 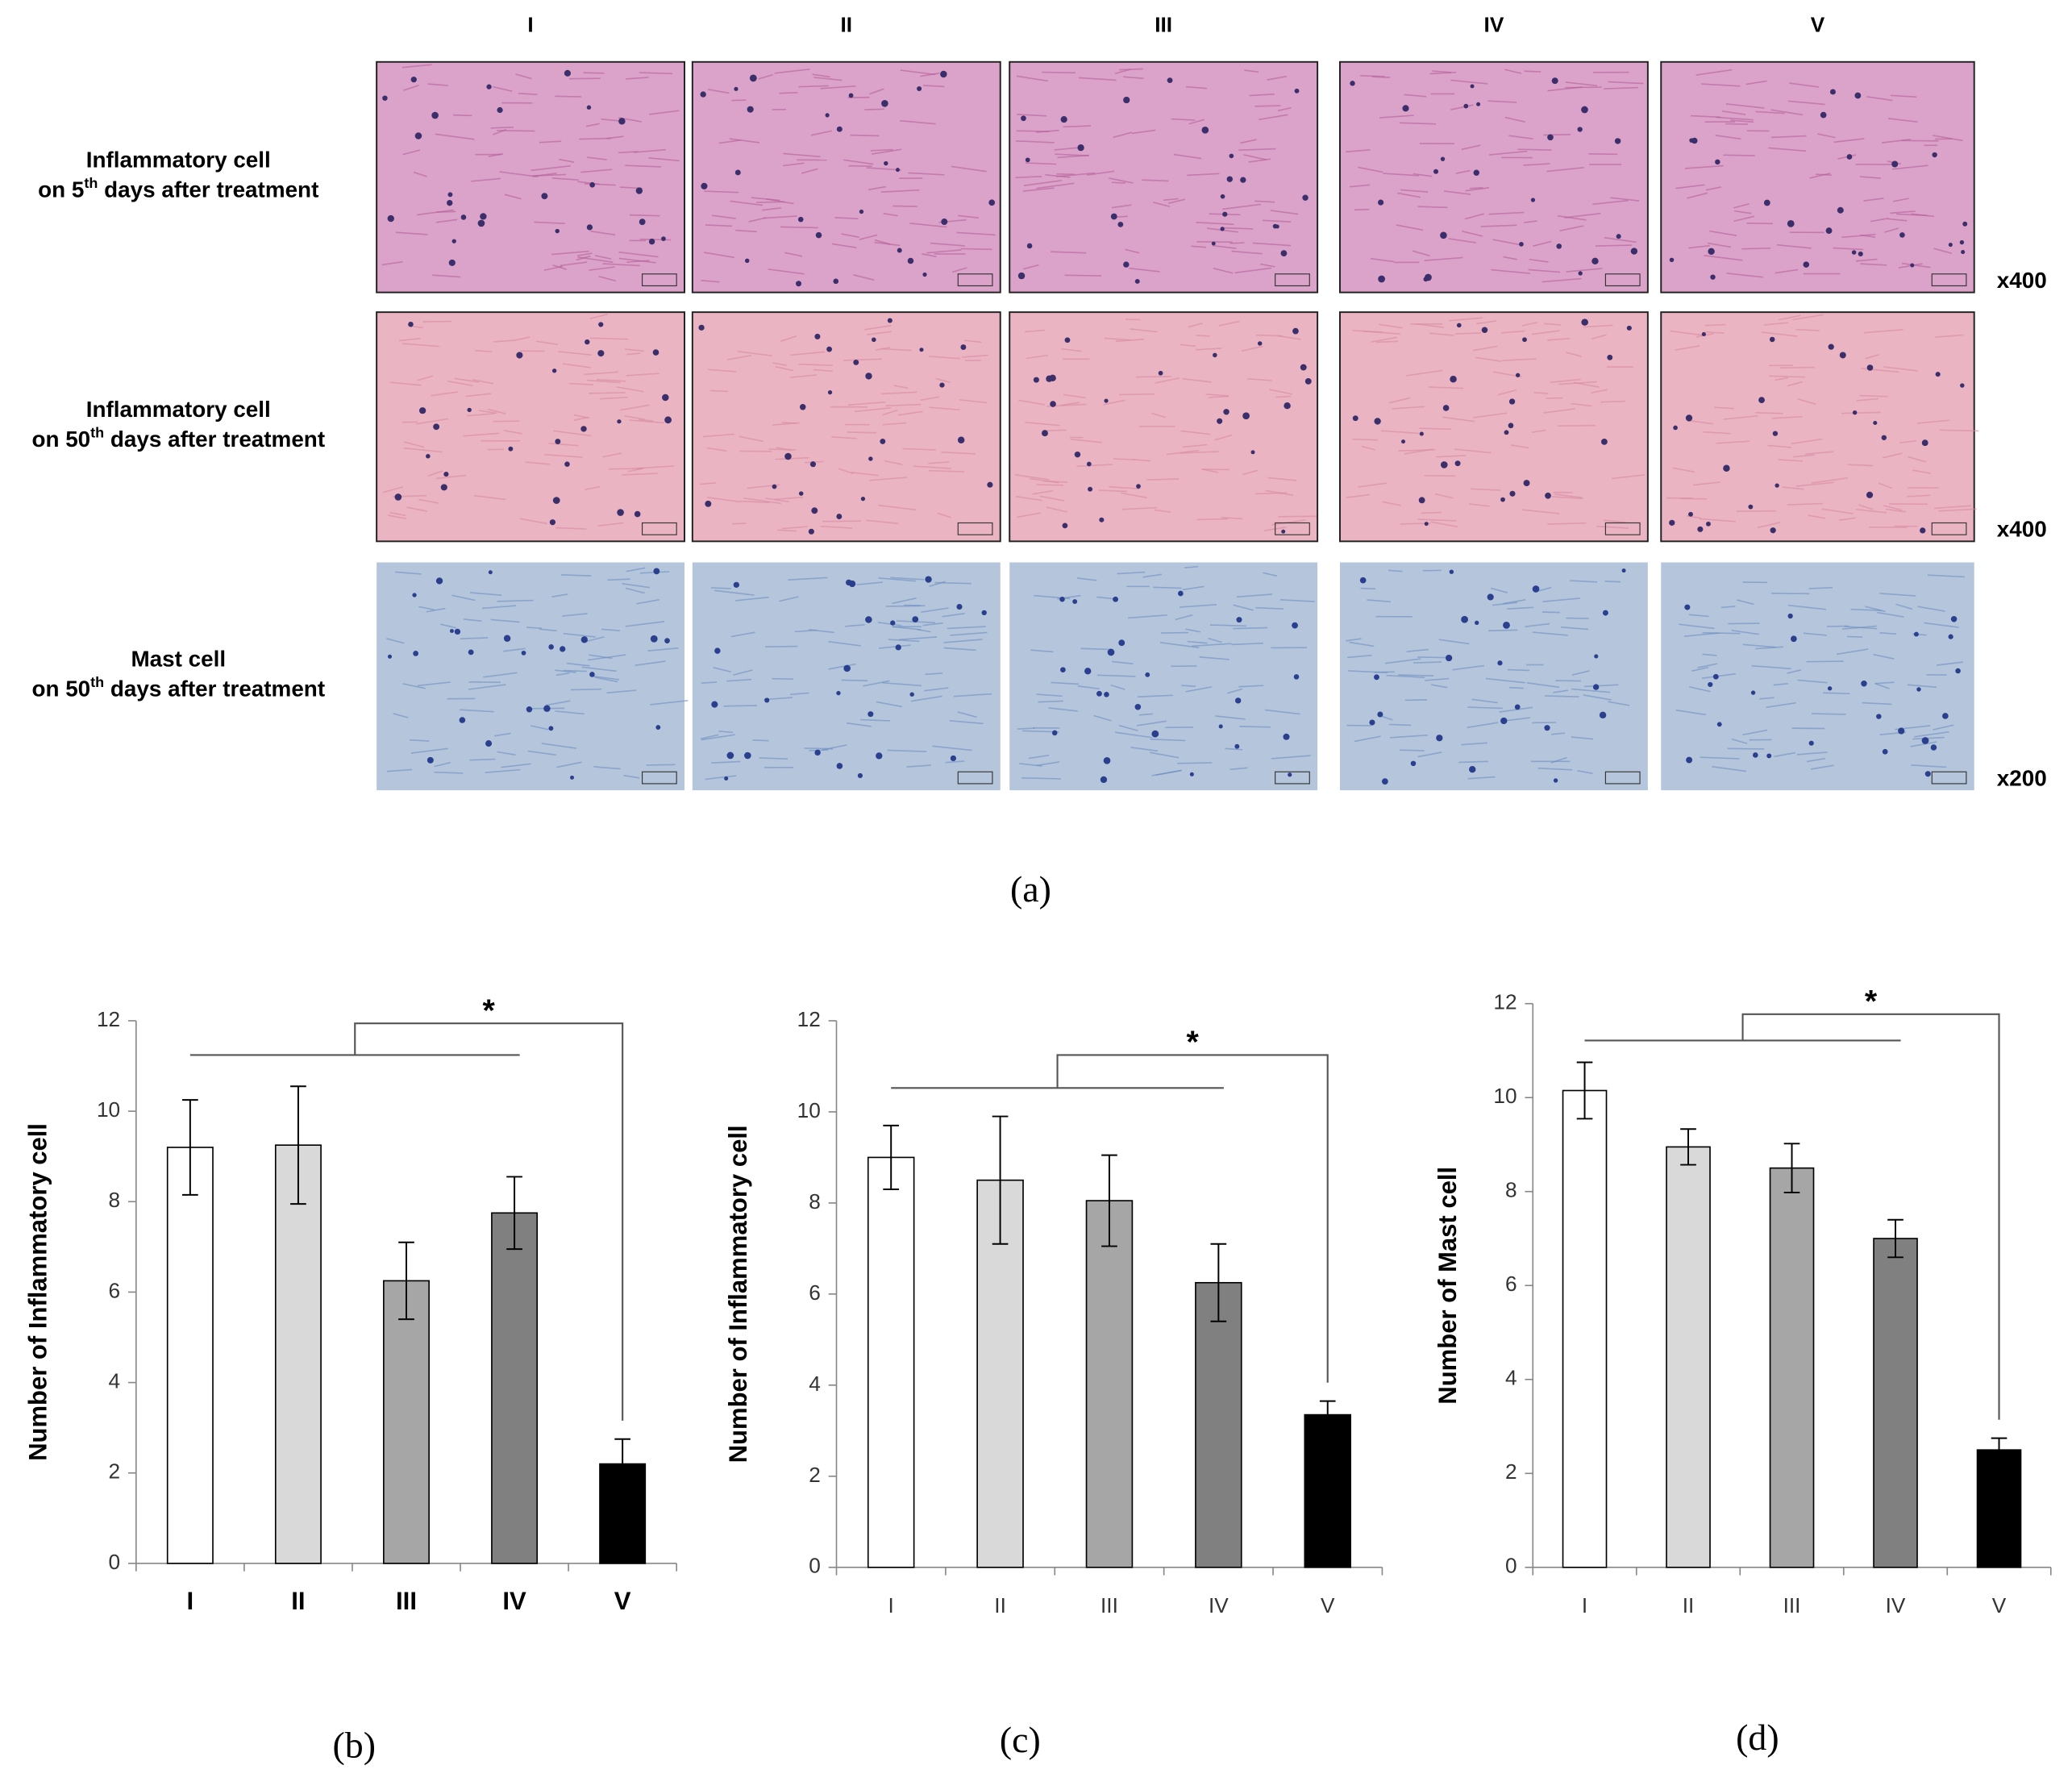 What do you see at coordinates (406, 1281) in the screenshot?
I see `error-bar` at bounding box center [406, 1281].